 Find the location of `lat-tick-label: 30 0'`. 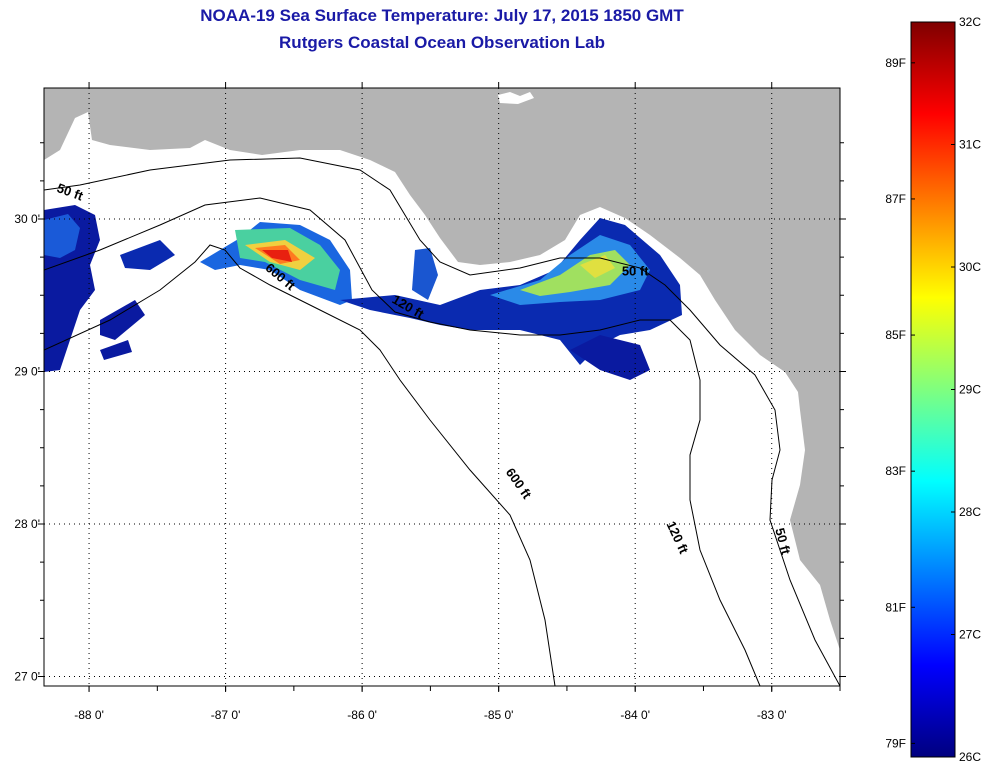

lat-tick-label: 30 0' is located at coordinates (27, 219).